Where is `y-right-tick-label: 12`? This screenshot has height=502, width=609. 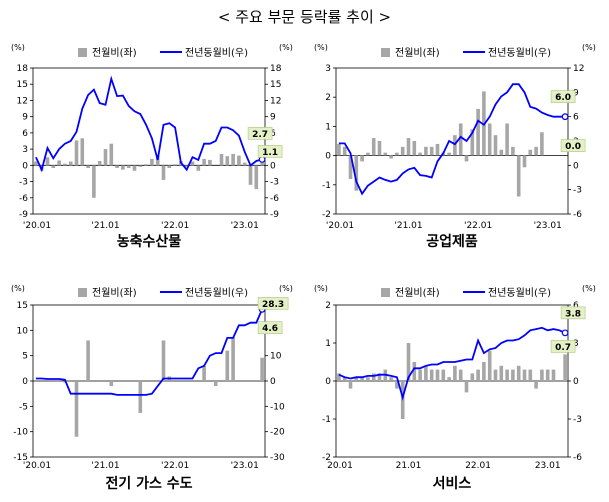 y-right-tick-label: 12 is located at coordinates (275, 101).